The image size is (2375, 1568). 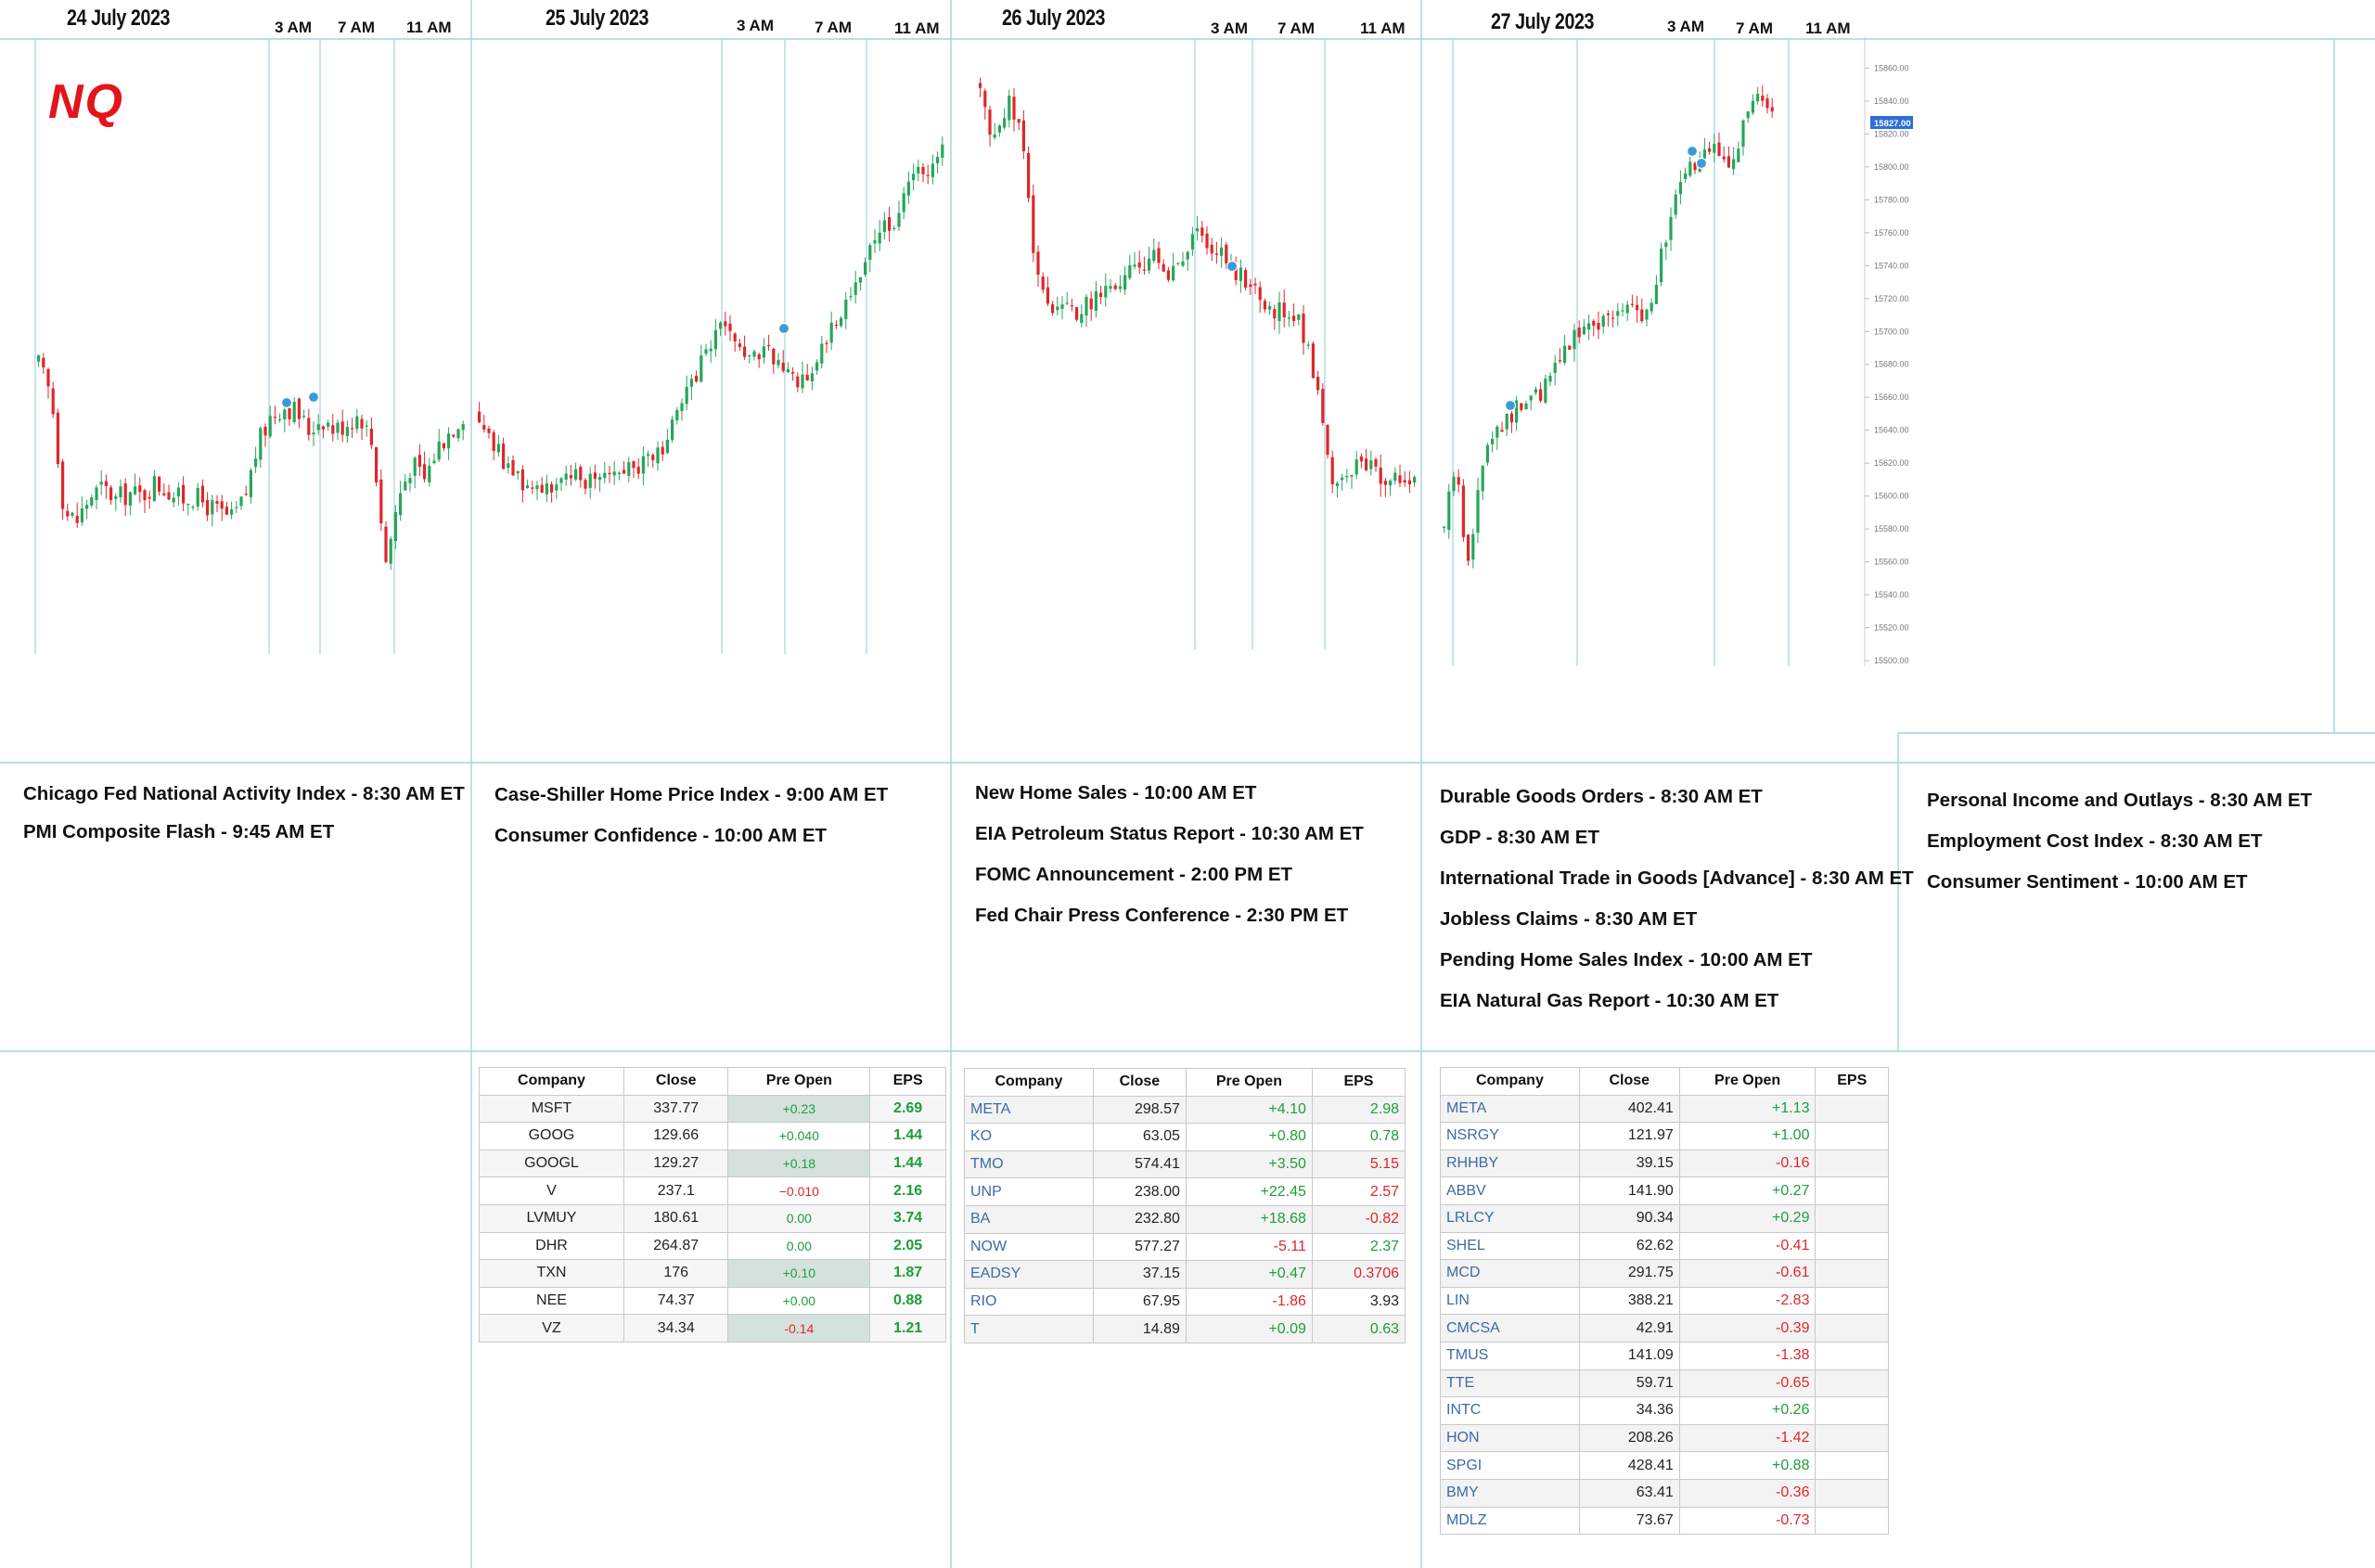 What do you see at coordinates (1139, 1191) in the screenshot?
I see `close-cell: 238.00` at bounding box center [1139, 1191].